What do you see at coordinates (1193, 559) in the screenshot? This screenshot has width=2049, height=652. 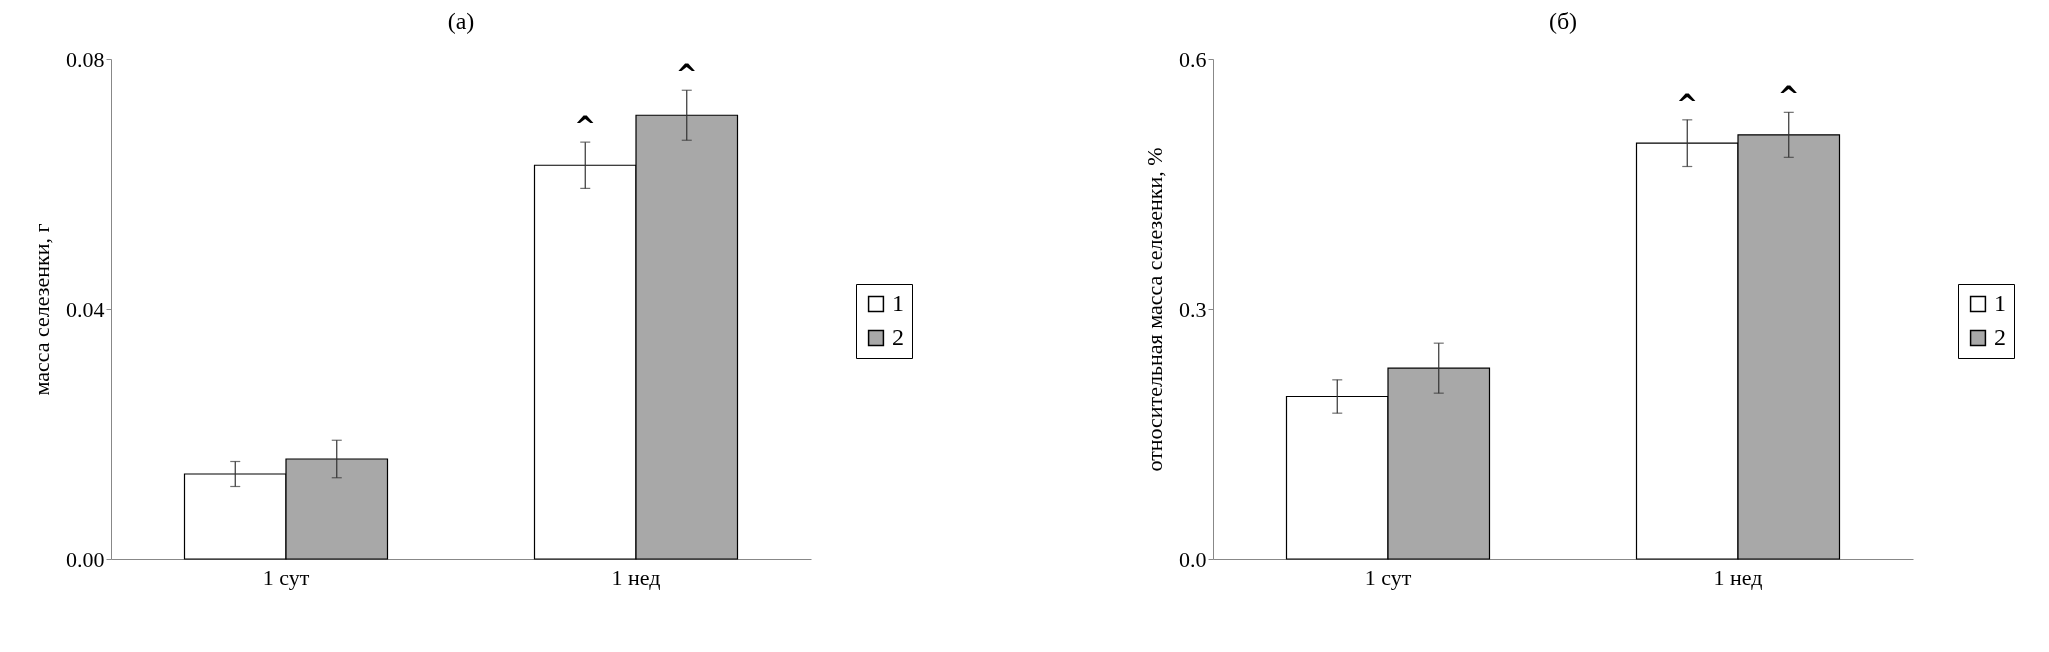 I see `y-tick-label: 0.0` at bounding box center [1193, 559].